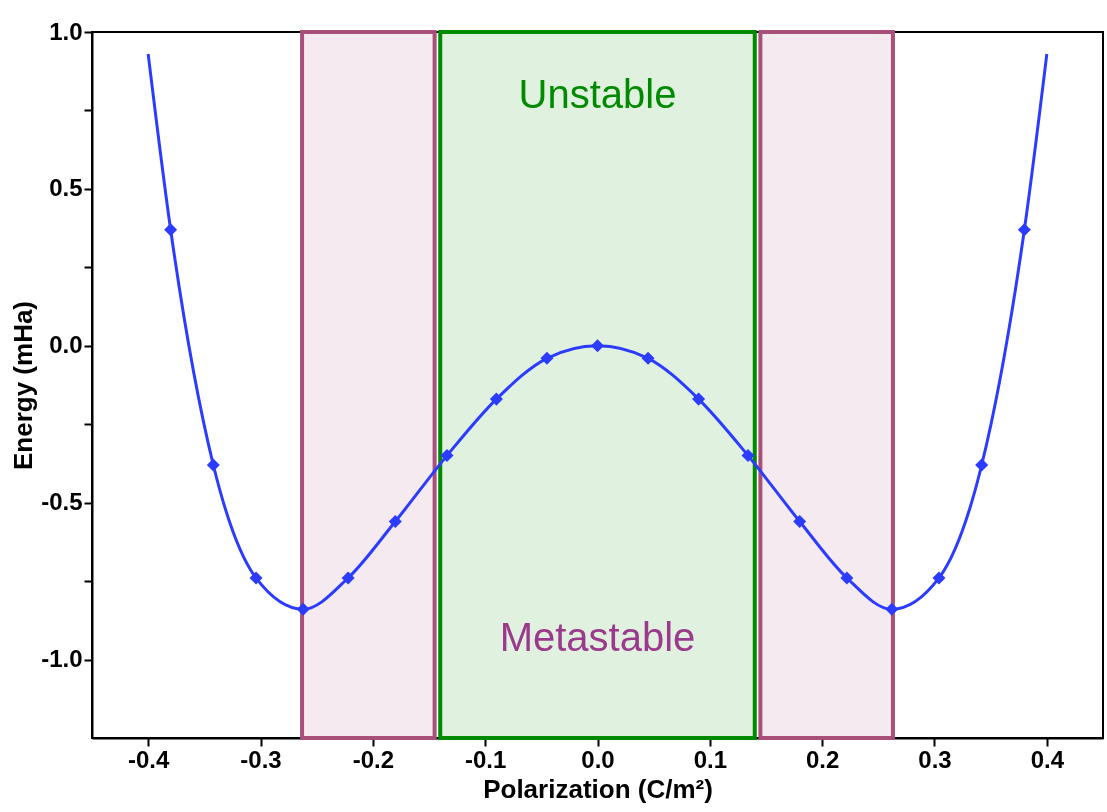 The image size is (1107, 812). Describe the element at coordinates (597, 93) in the screenshot. I see `band-label: Unstable` at that location.